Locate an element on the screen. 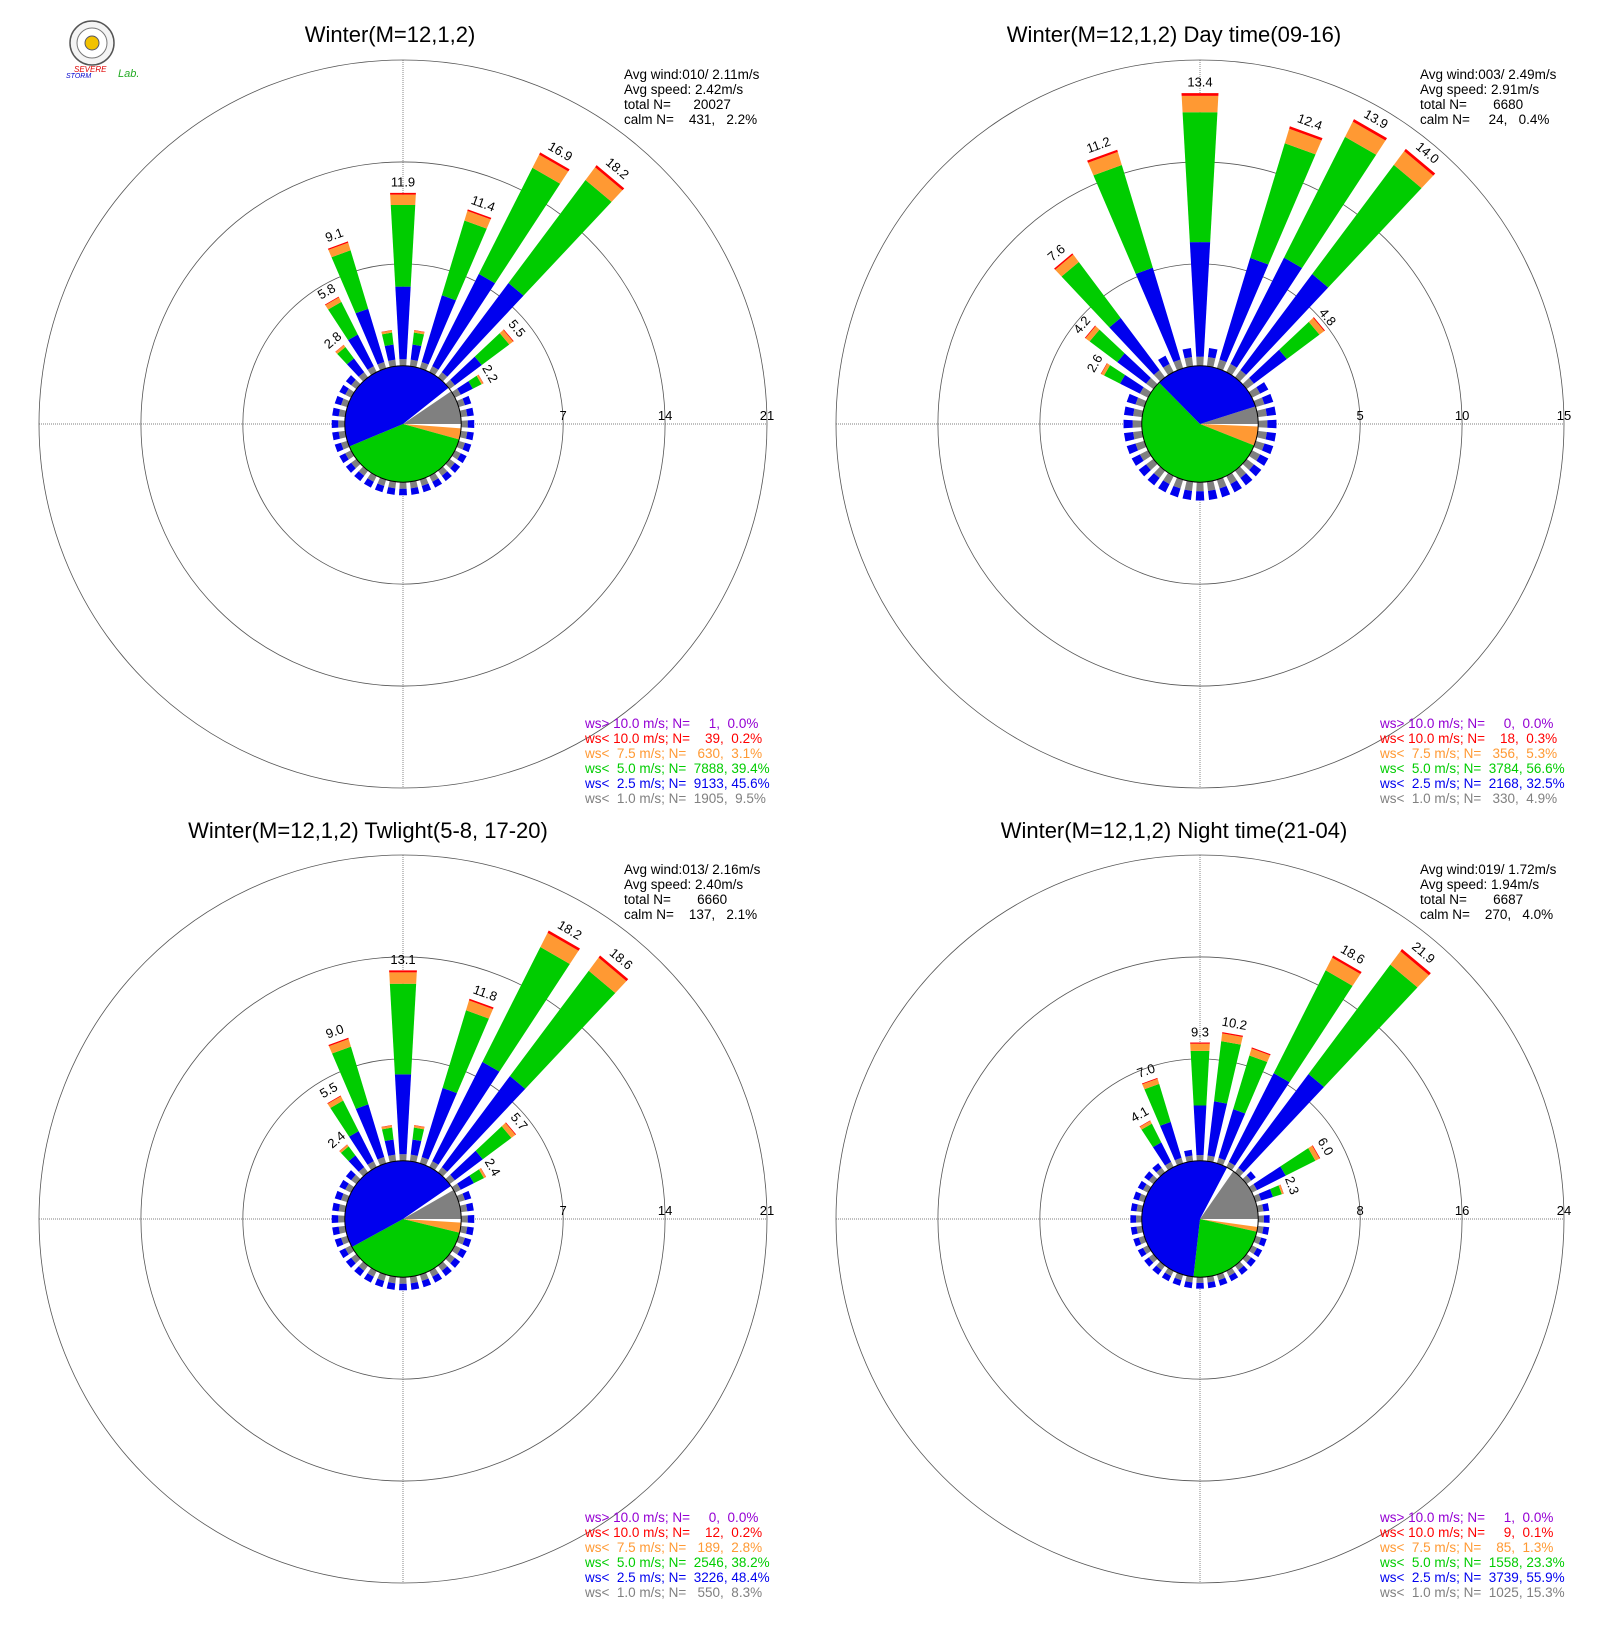  bar-label: 11.9 is located at coordinates (403, 181).